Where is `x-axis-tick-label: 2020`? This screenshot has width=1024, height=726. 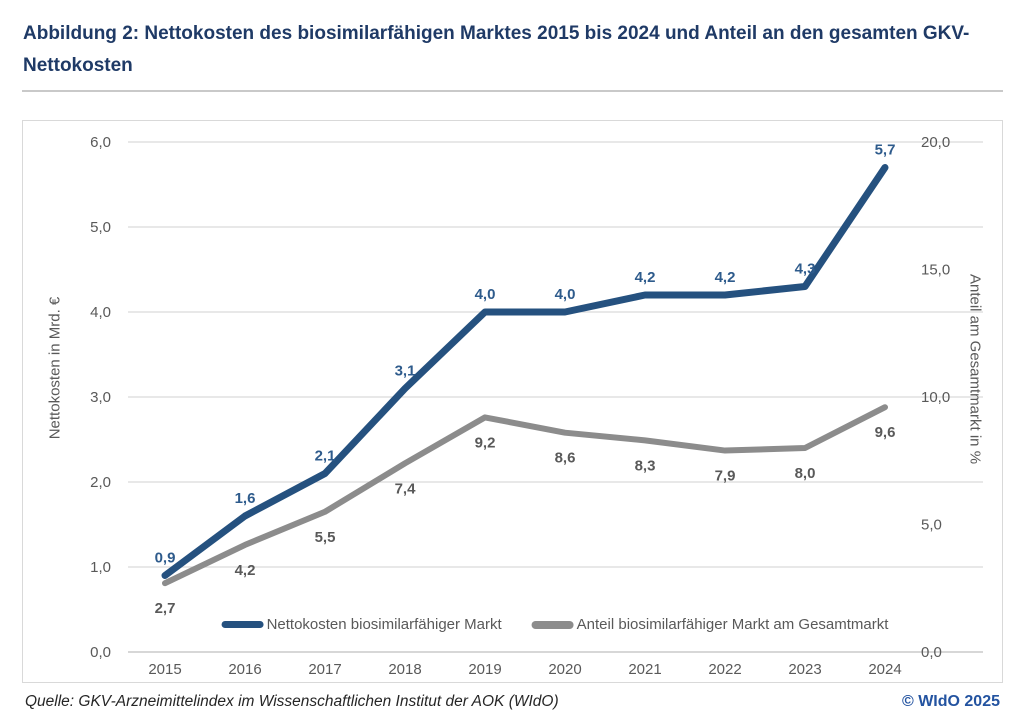 x-axis-tick-label: 2020 is located at coordinates (564, 669).